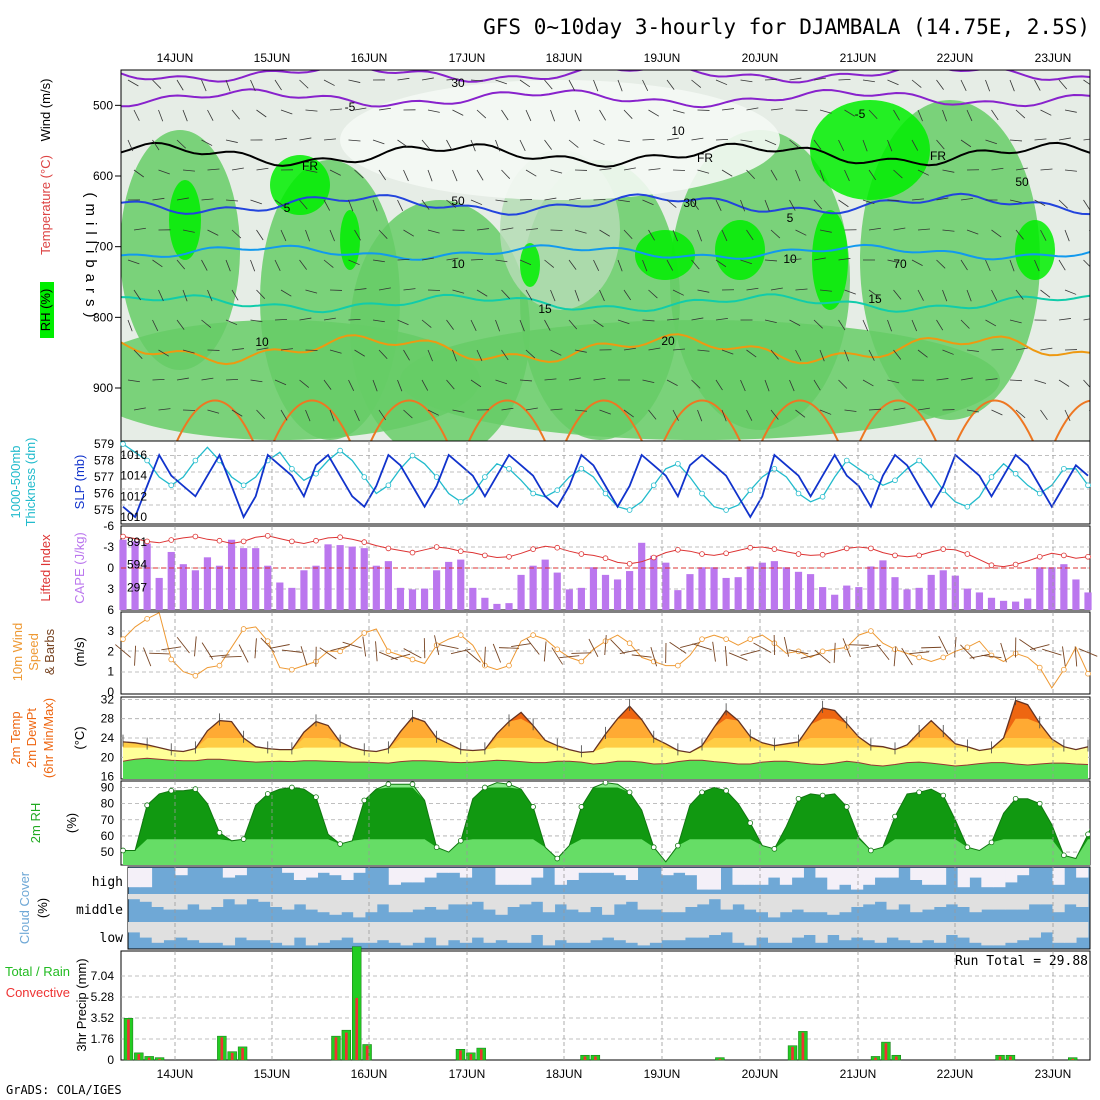 Image resolution: width=1100 pixels, height=1100 pixels. I want to click on precip-convective-label: Convective, so click(38, 992).